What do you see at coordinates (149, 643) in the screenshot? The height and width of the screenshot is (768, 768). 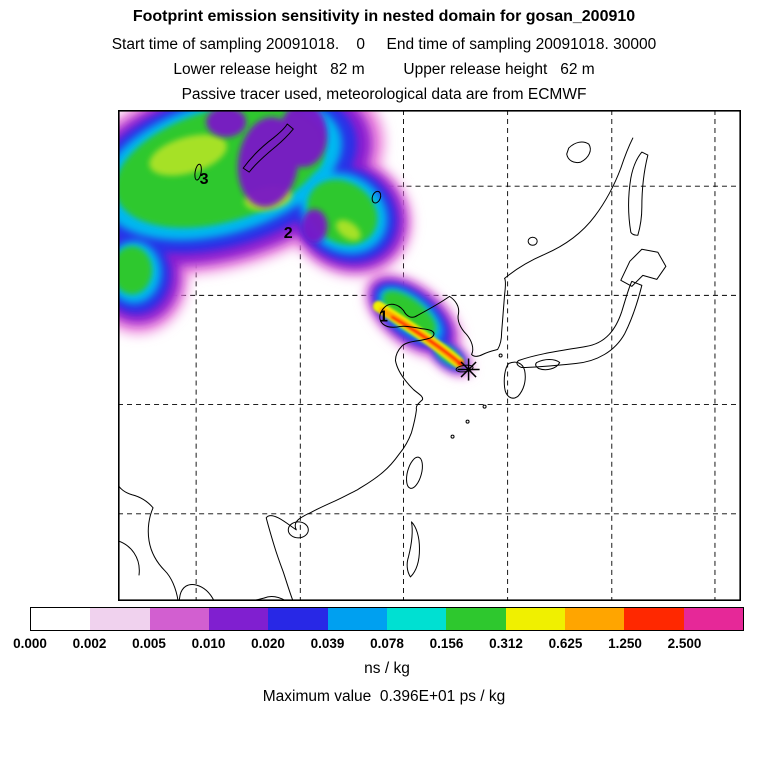 I see `colorbar-tick-label: 0.005` at bounding box center [149, 643].